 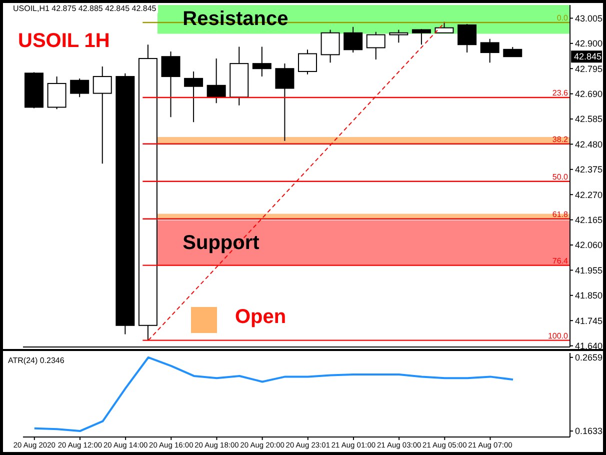 I want to click on y-tick-label: 41.955, so click(x=589, y=270).